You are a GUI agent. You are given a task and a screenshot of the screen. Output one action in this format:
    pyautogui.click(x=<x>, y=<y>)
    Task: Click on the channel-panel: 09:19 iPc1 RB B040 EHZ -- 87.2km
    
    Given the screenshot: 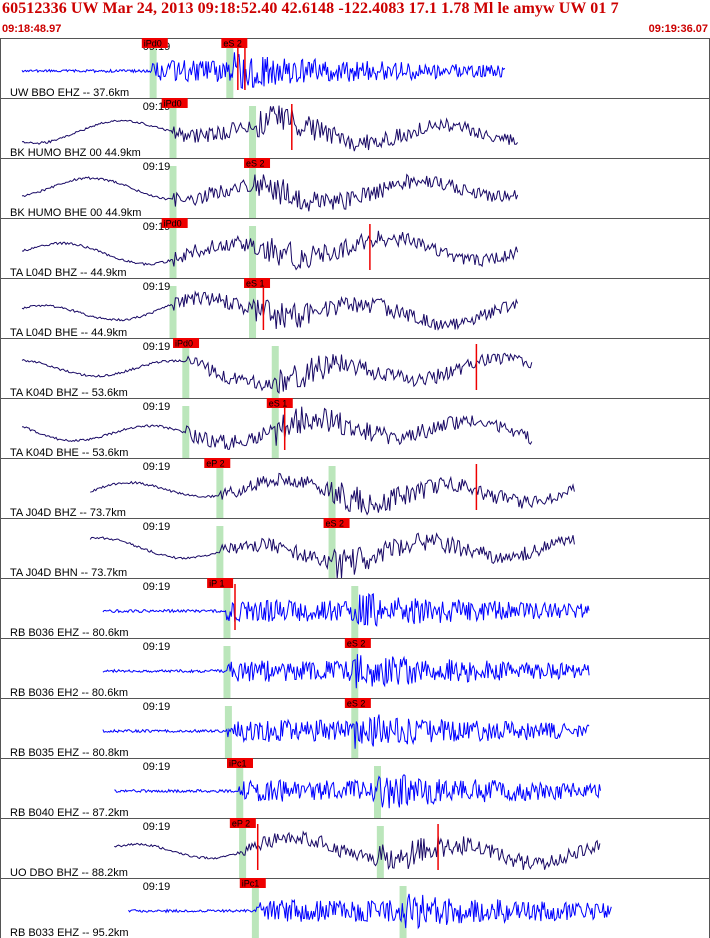 What is the action you would take?
    pyautogui.click(x=355, y=788)
    